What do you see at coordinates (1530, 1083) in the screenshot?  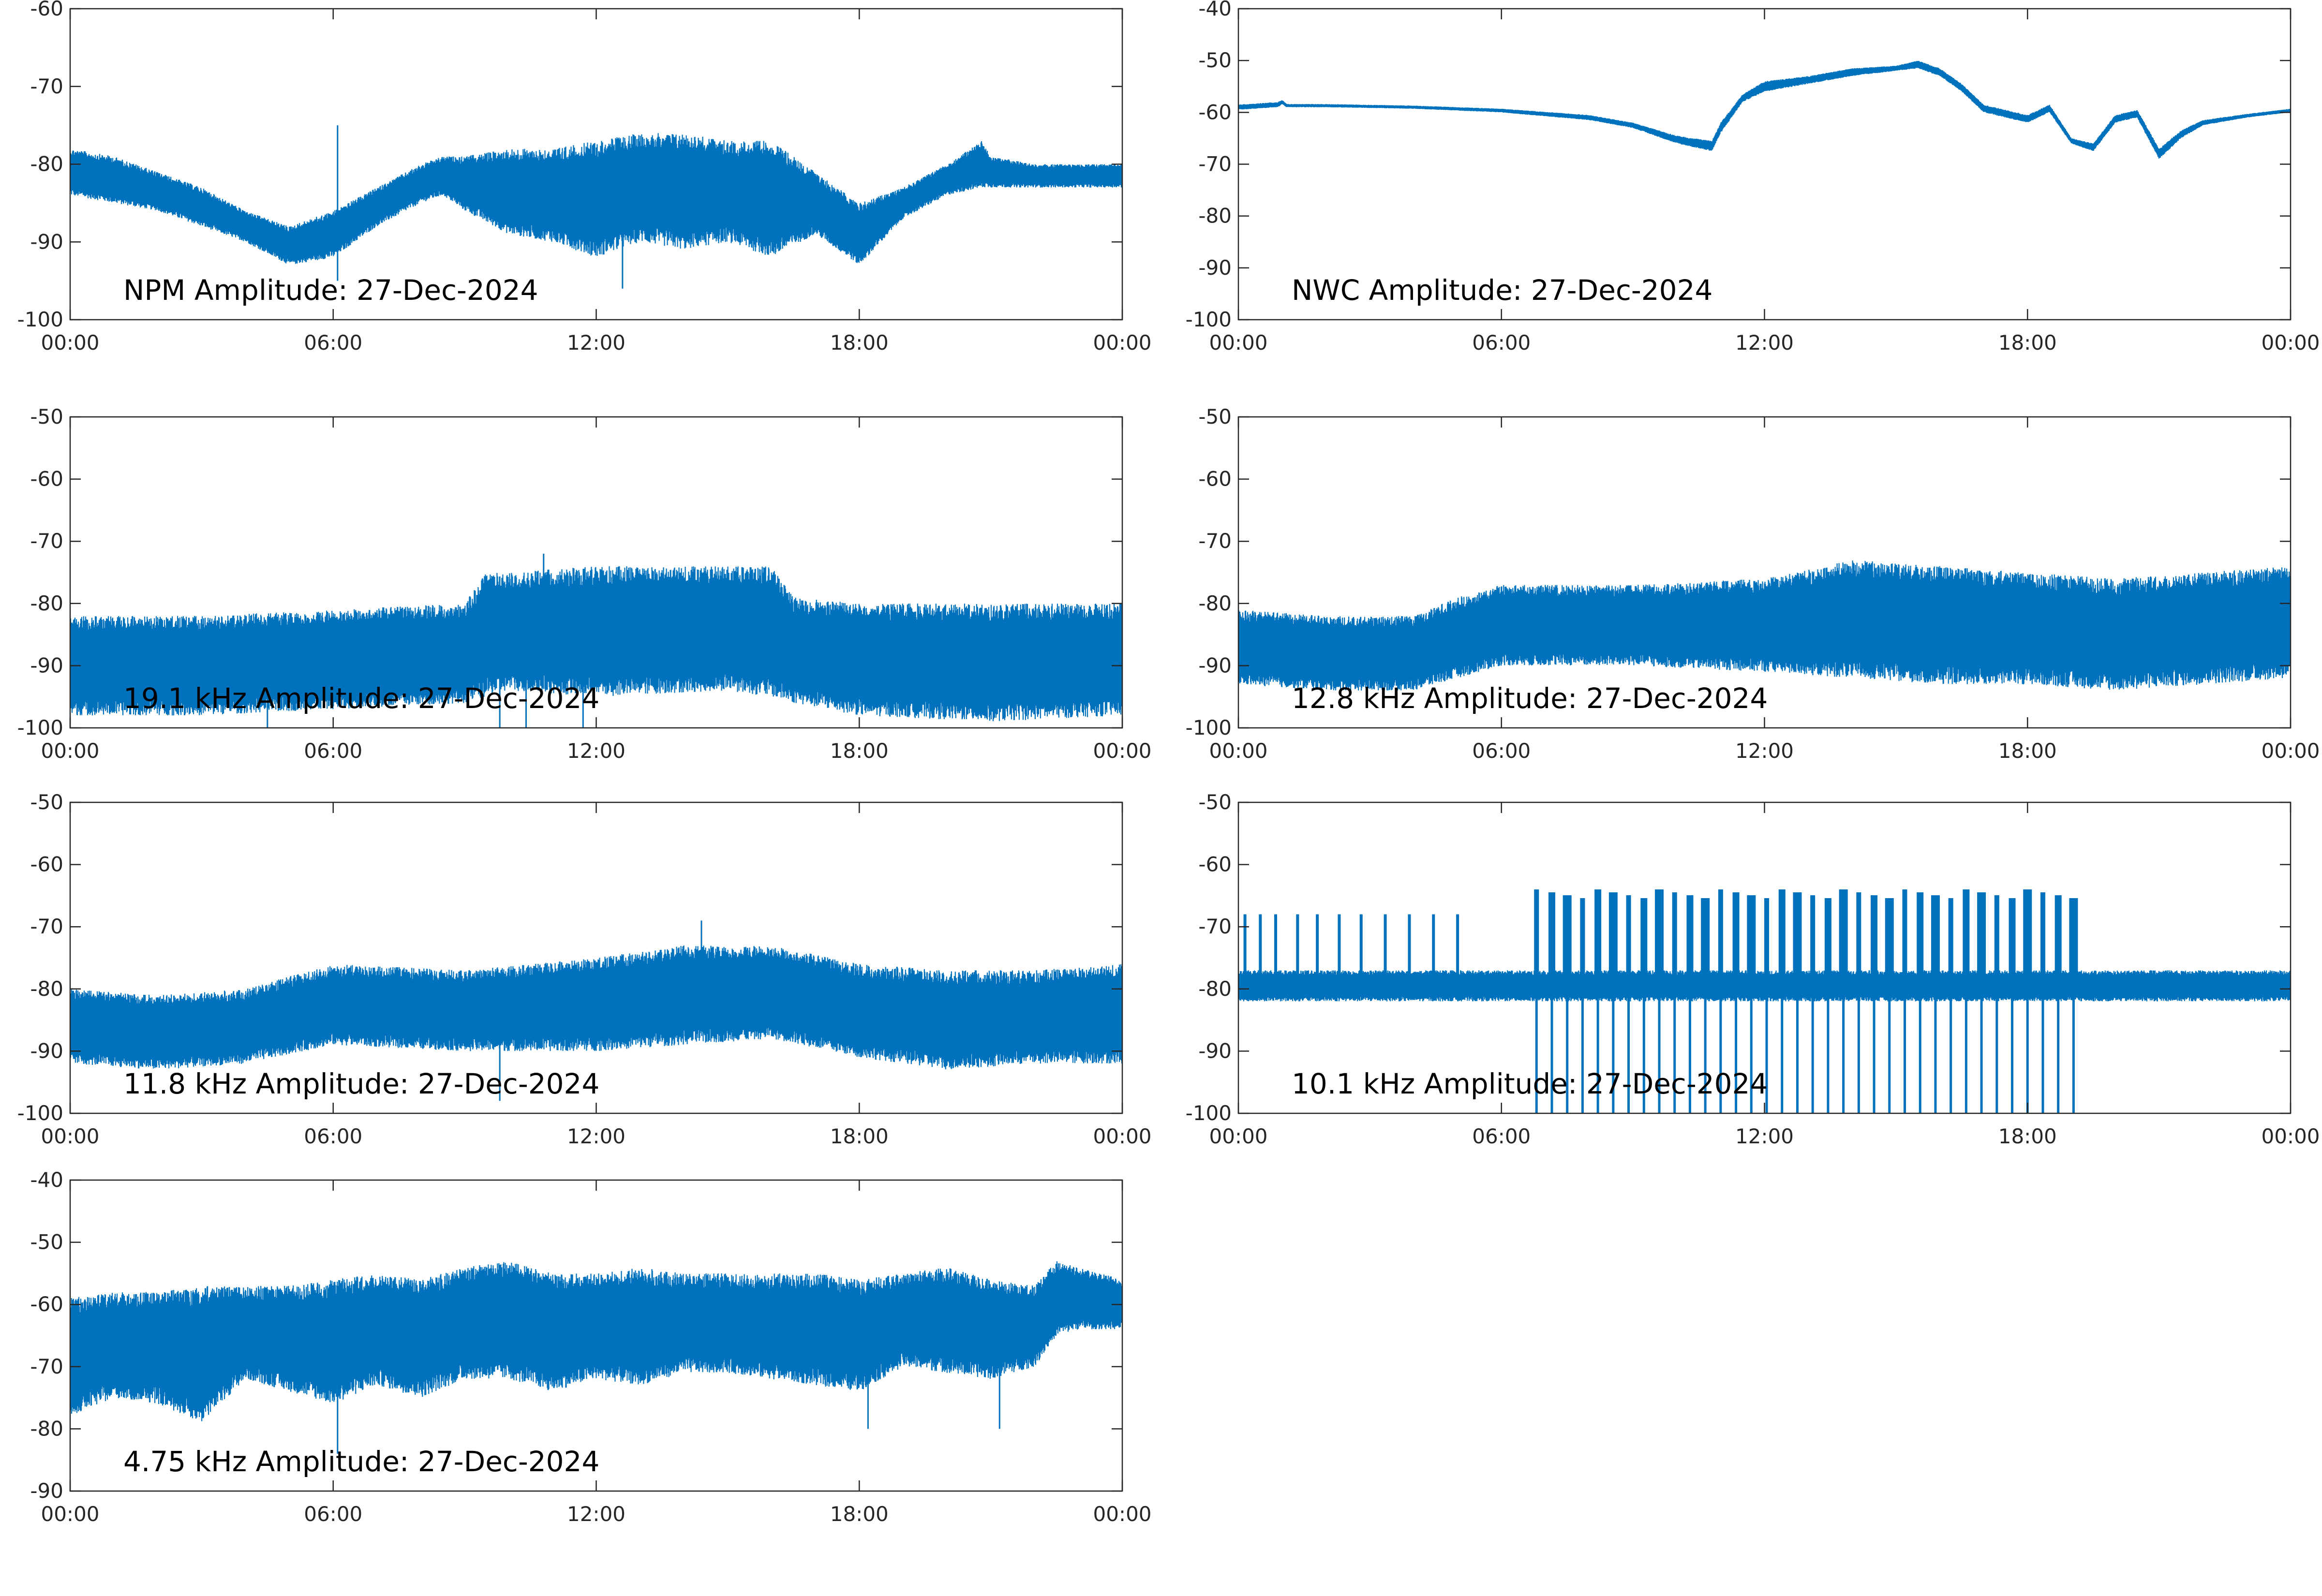 I see `panel-title: 10.1 kHz Amplitude: 27-Dec-2024` at bounding box center [1530, 1083].